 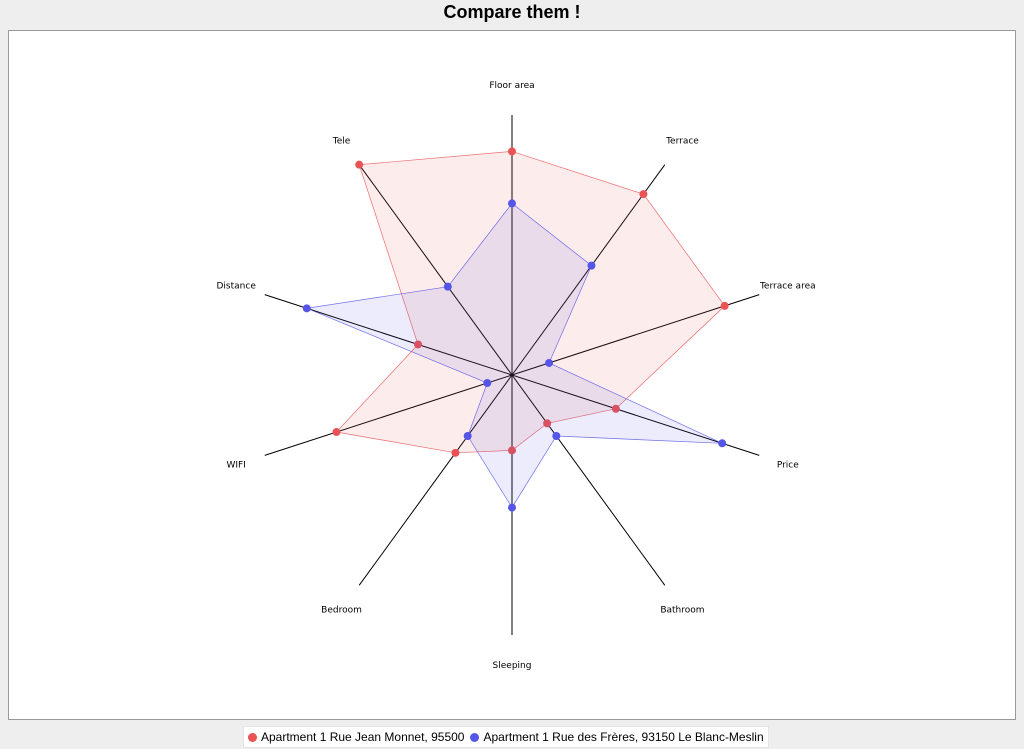 What do you see at coordinates (363, 737) in the screenshot?
I see `legend-label-series-1: Apartment 1 Rue Jean Monnet, 95500` at bounding box center [363, 737].